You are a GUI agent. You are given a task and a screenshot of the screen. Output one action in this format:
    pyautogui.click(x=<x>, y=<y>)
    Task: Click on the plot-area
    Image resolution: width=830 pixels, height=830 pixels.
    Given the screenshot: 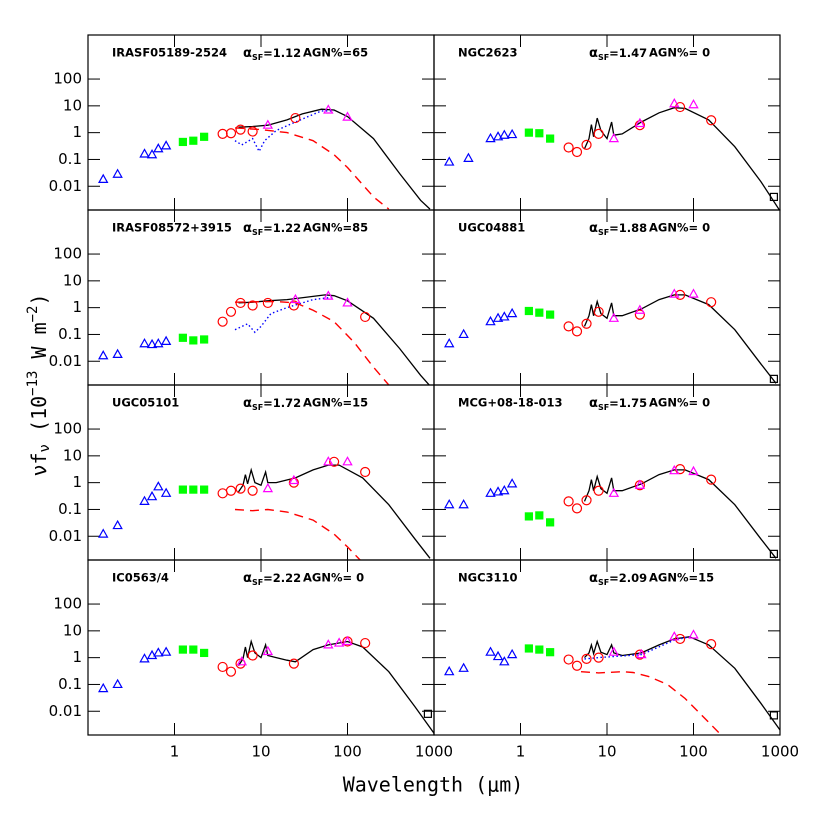 What is the action you would take?
    pyautogui.click(x=680, y=339)
    